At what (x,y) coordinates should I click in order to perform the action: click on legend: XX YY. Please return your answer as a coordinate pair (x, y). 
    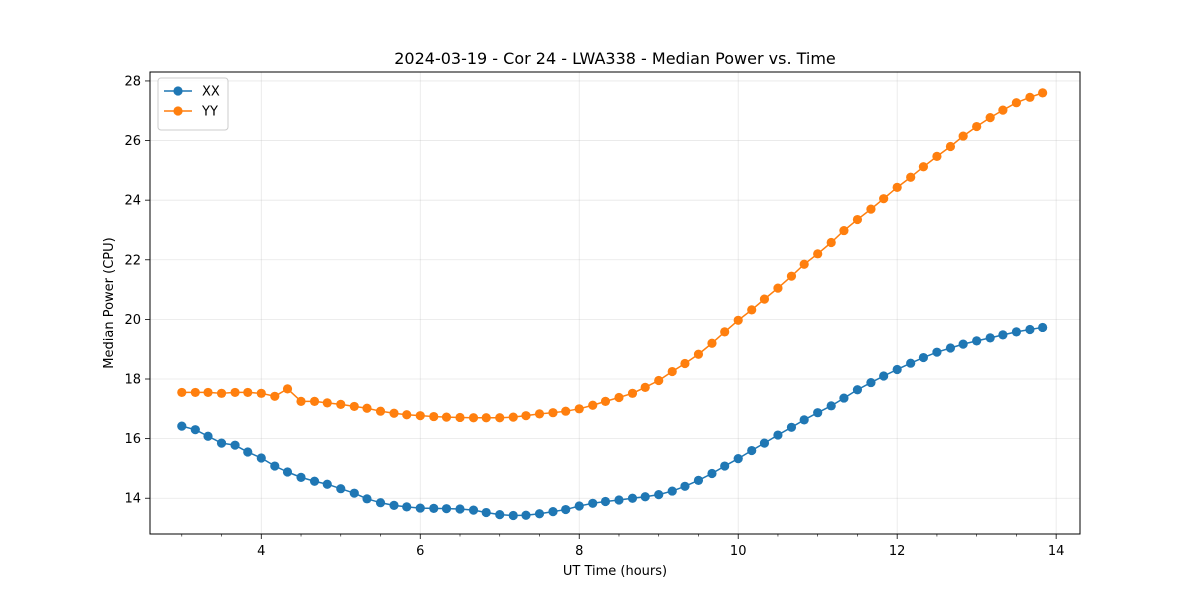
    Looking at the image, I should click on (193, 104).